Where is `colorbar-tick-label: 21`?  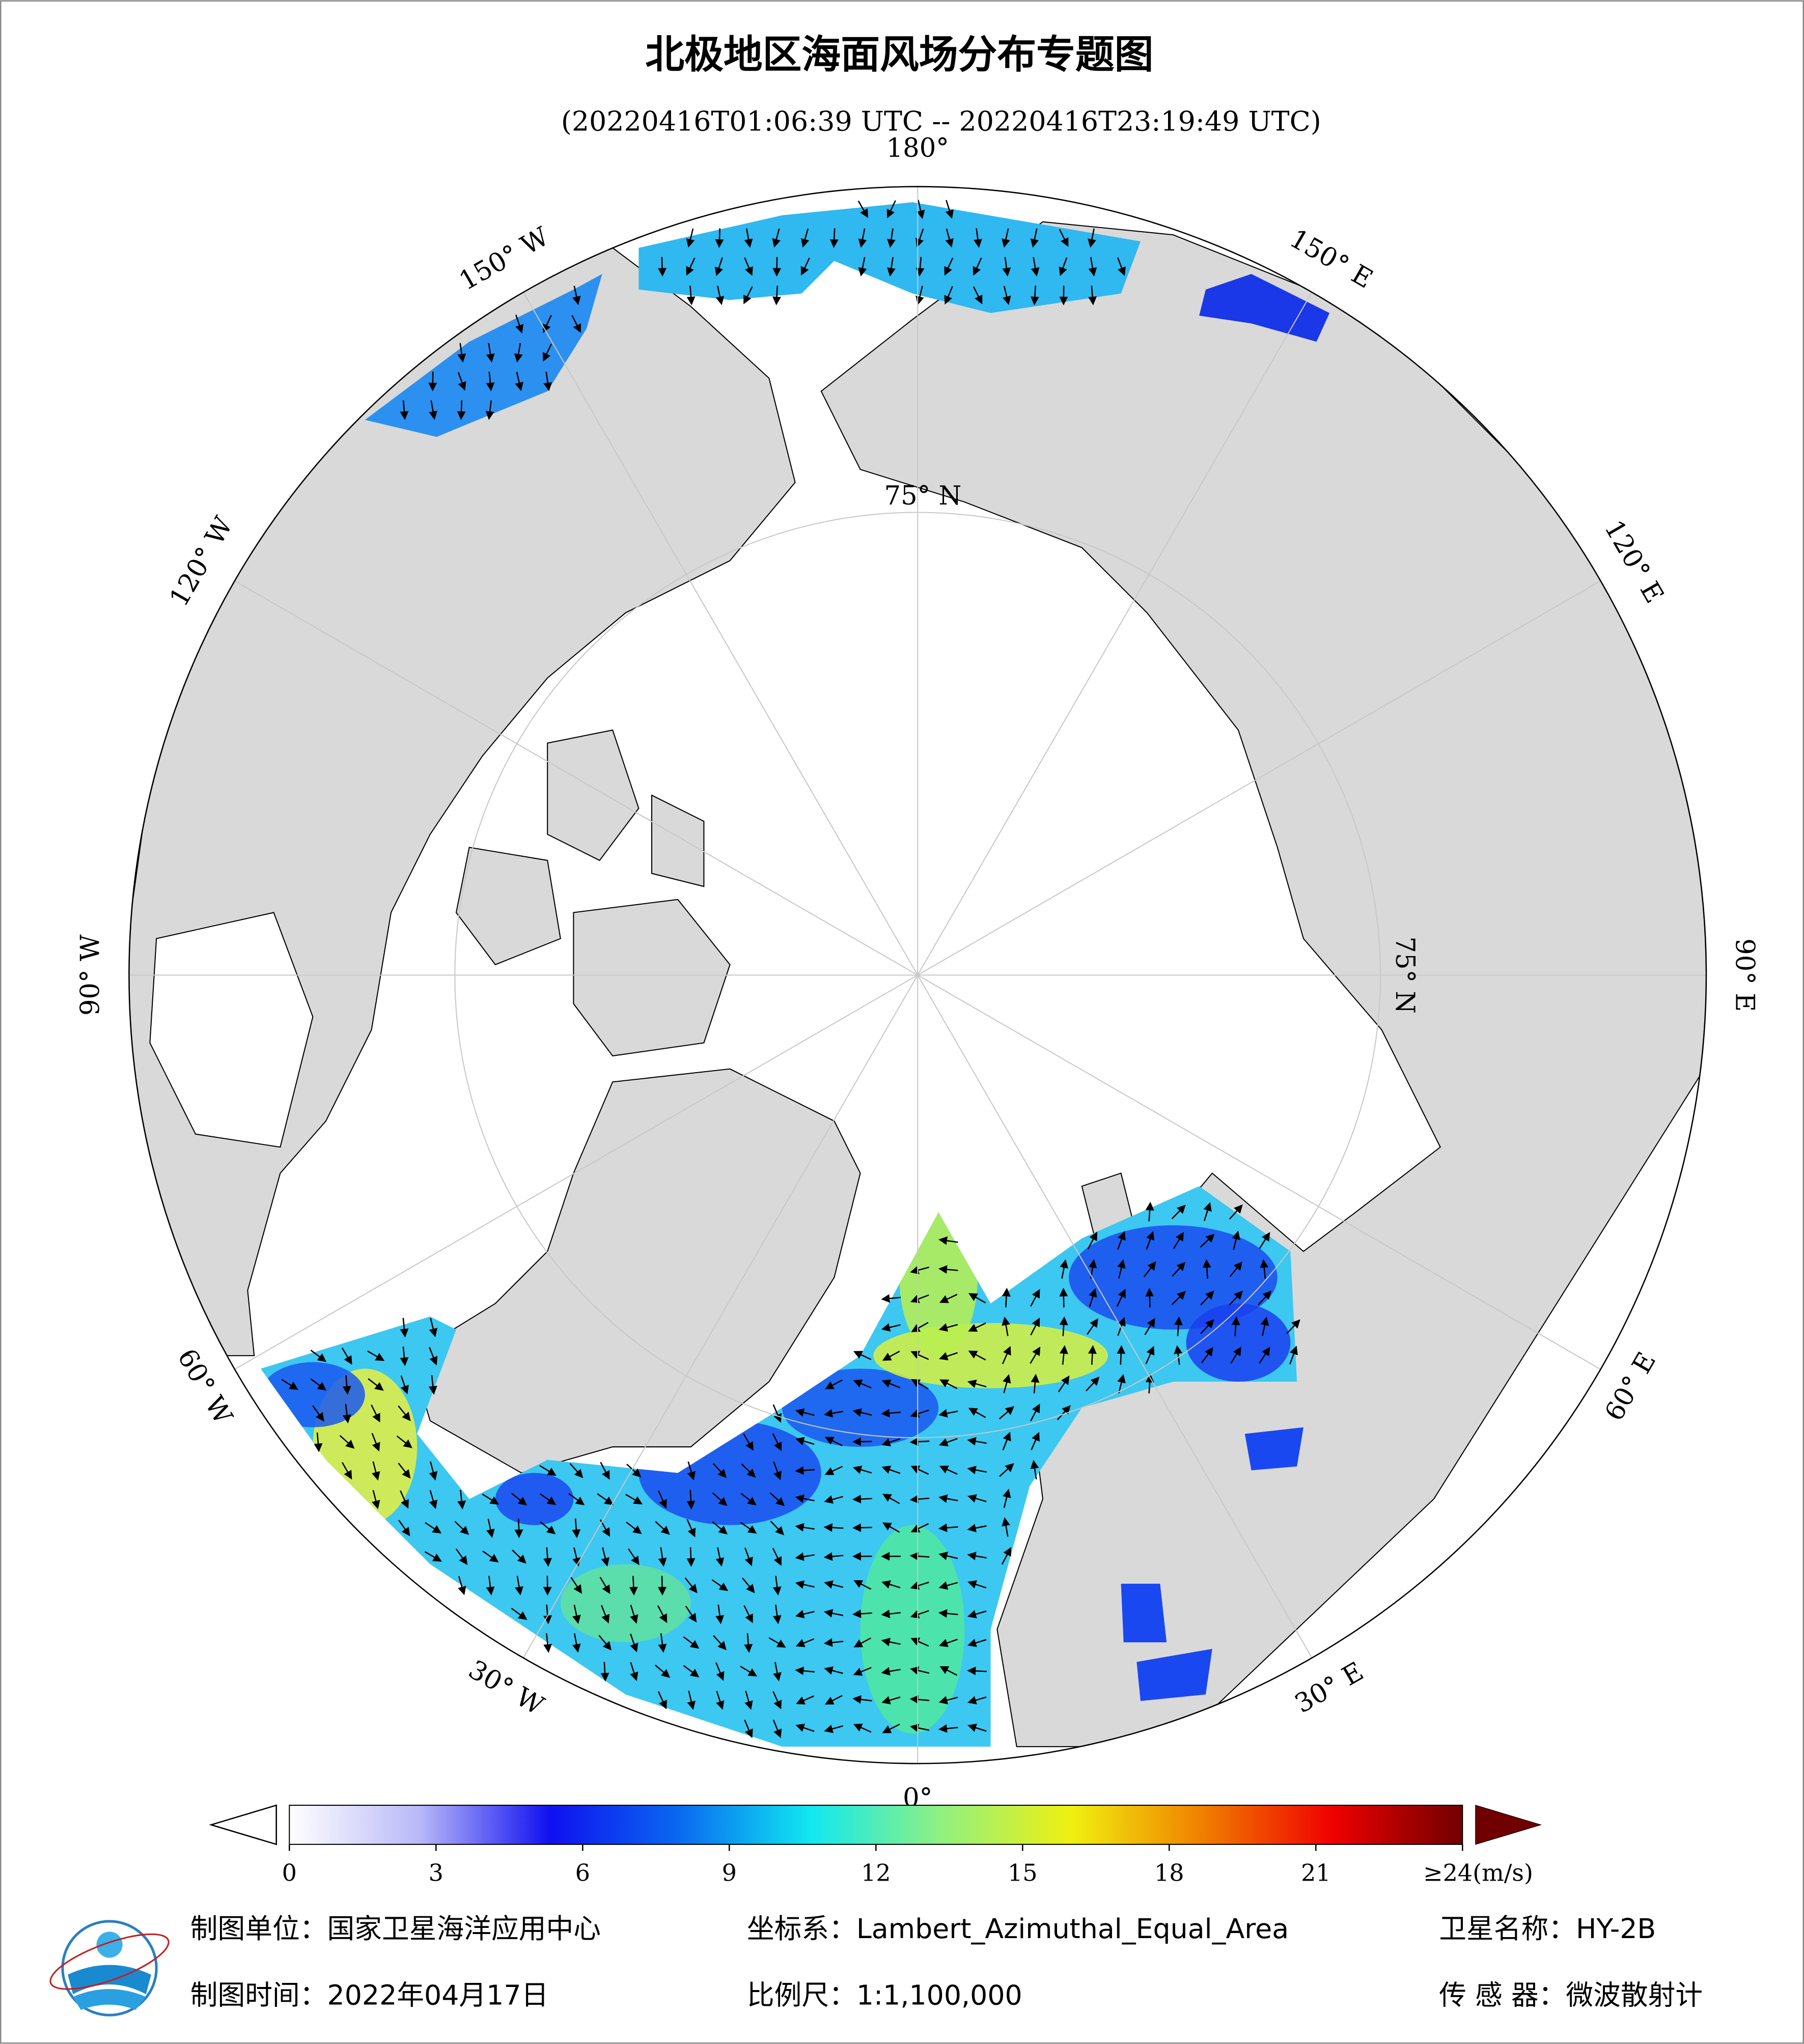 colorbar-tick-label: 21 is located at coordinates (1316, 1873).